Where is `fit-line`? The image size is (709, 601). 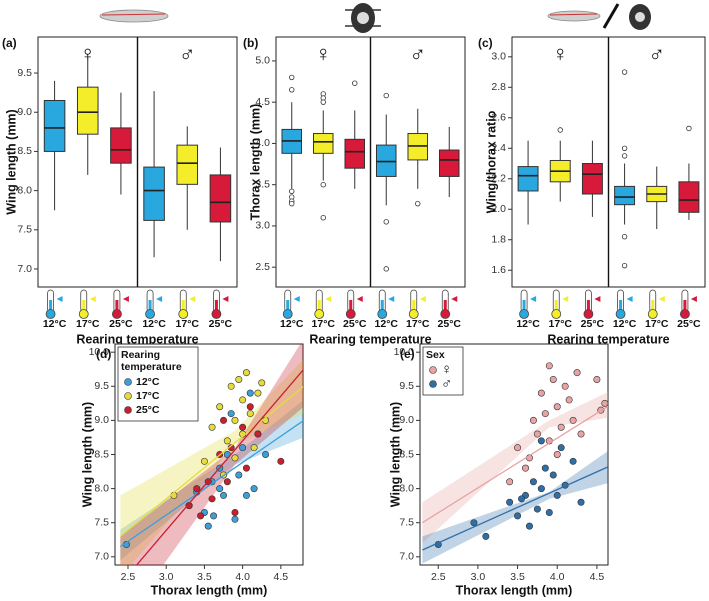
fit-line is located at coordinates (219, 467).